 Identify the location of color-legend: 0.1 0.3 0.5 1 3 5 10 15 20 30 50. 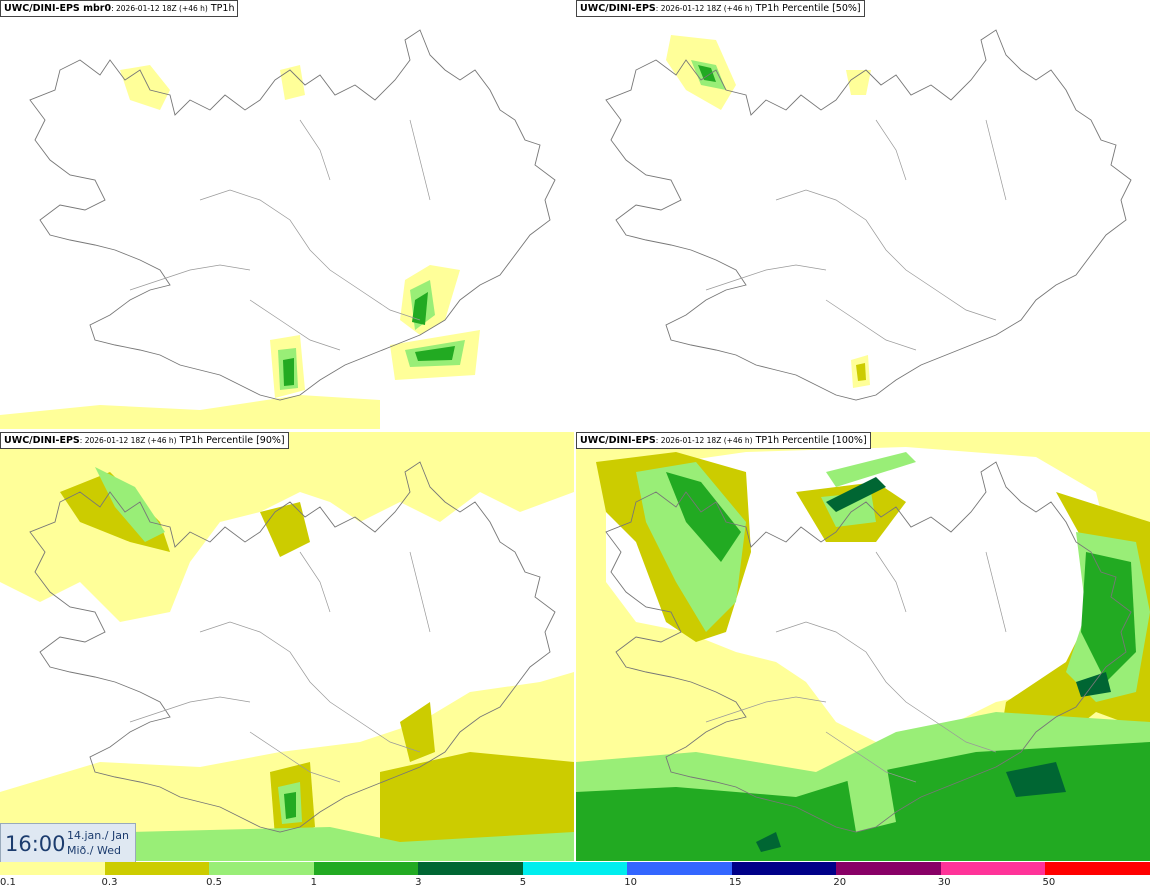
(575, 876).